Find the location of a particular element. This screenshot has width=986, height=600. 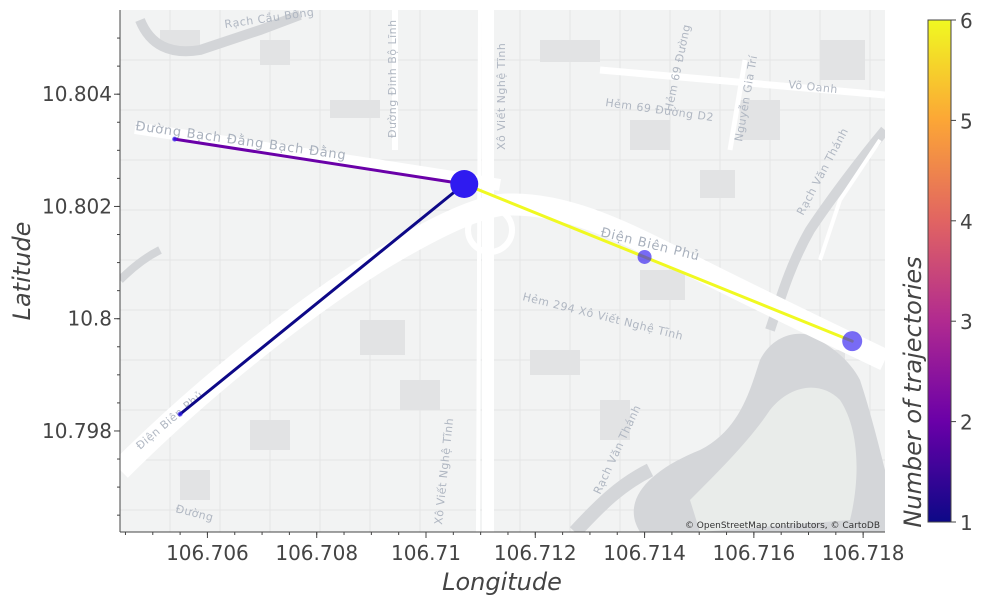

street-label: Xô Viết Nghệ Tĩnh is located at coordinates (501, 96).